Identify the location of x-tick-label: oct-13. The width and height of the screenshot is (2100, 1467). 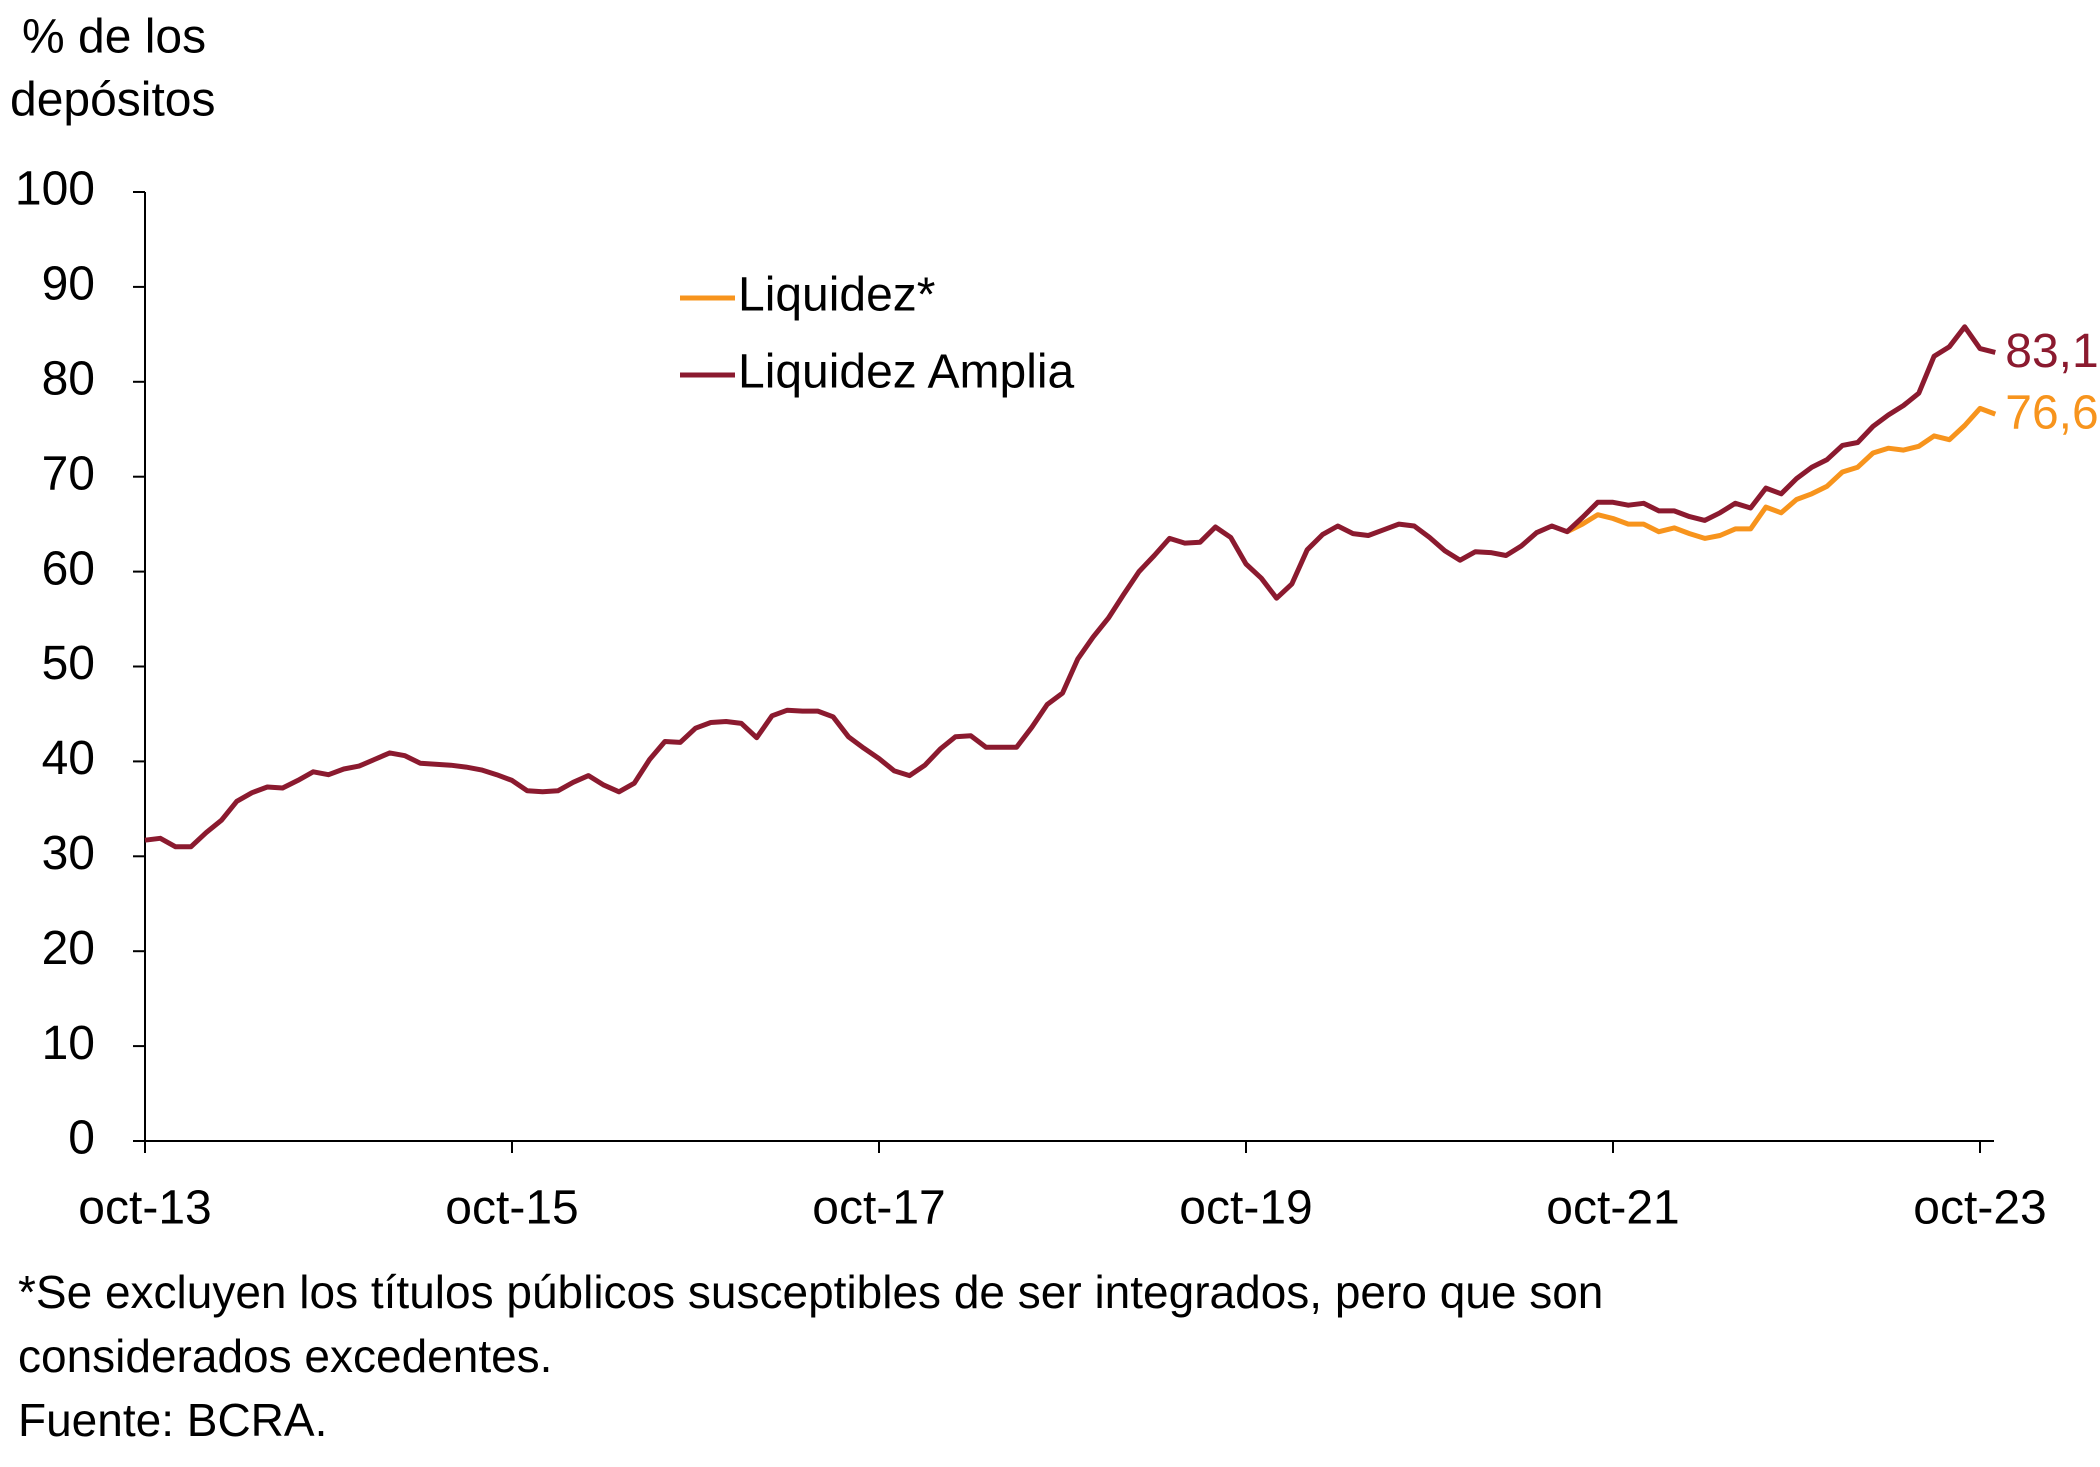
(144, 1208).